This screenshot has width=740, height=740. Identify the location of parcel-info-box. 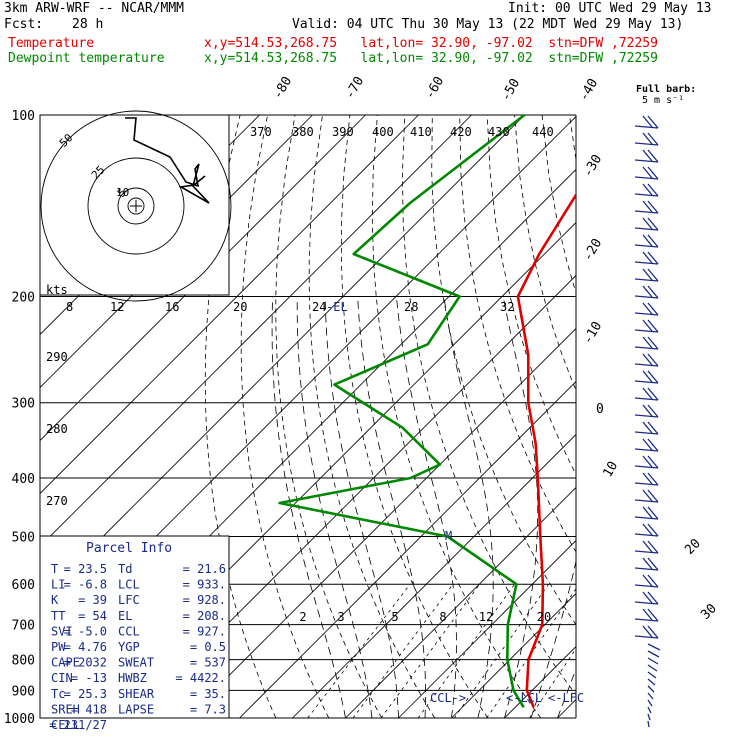
(134, 627).